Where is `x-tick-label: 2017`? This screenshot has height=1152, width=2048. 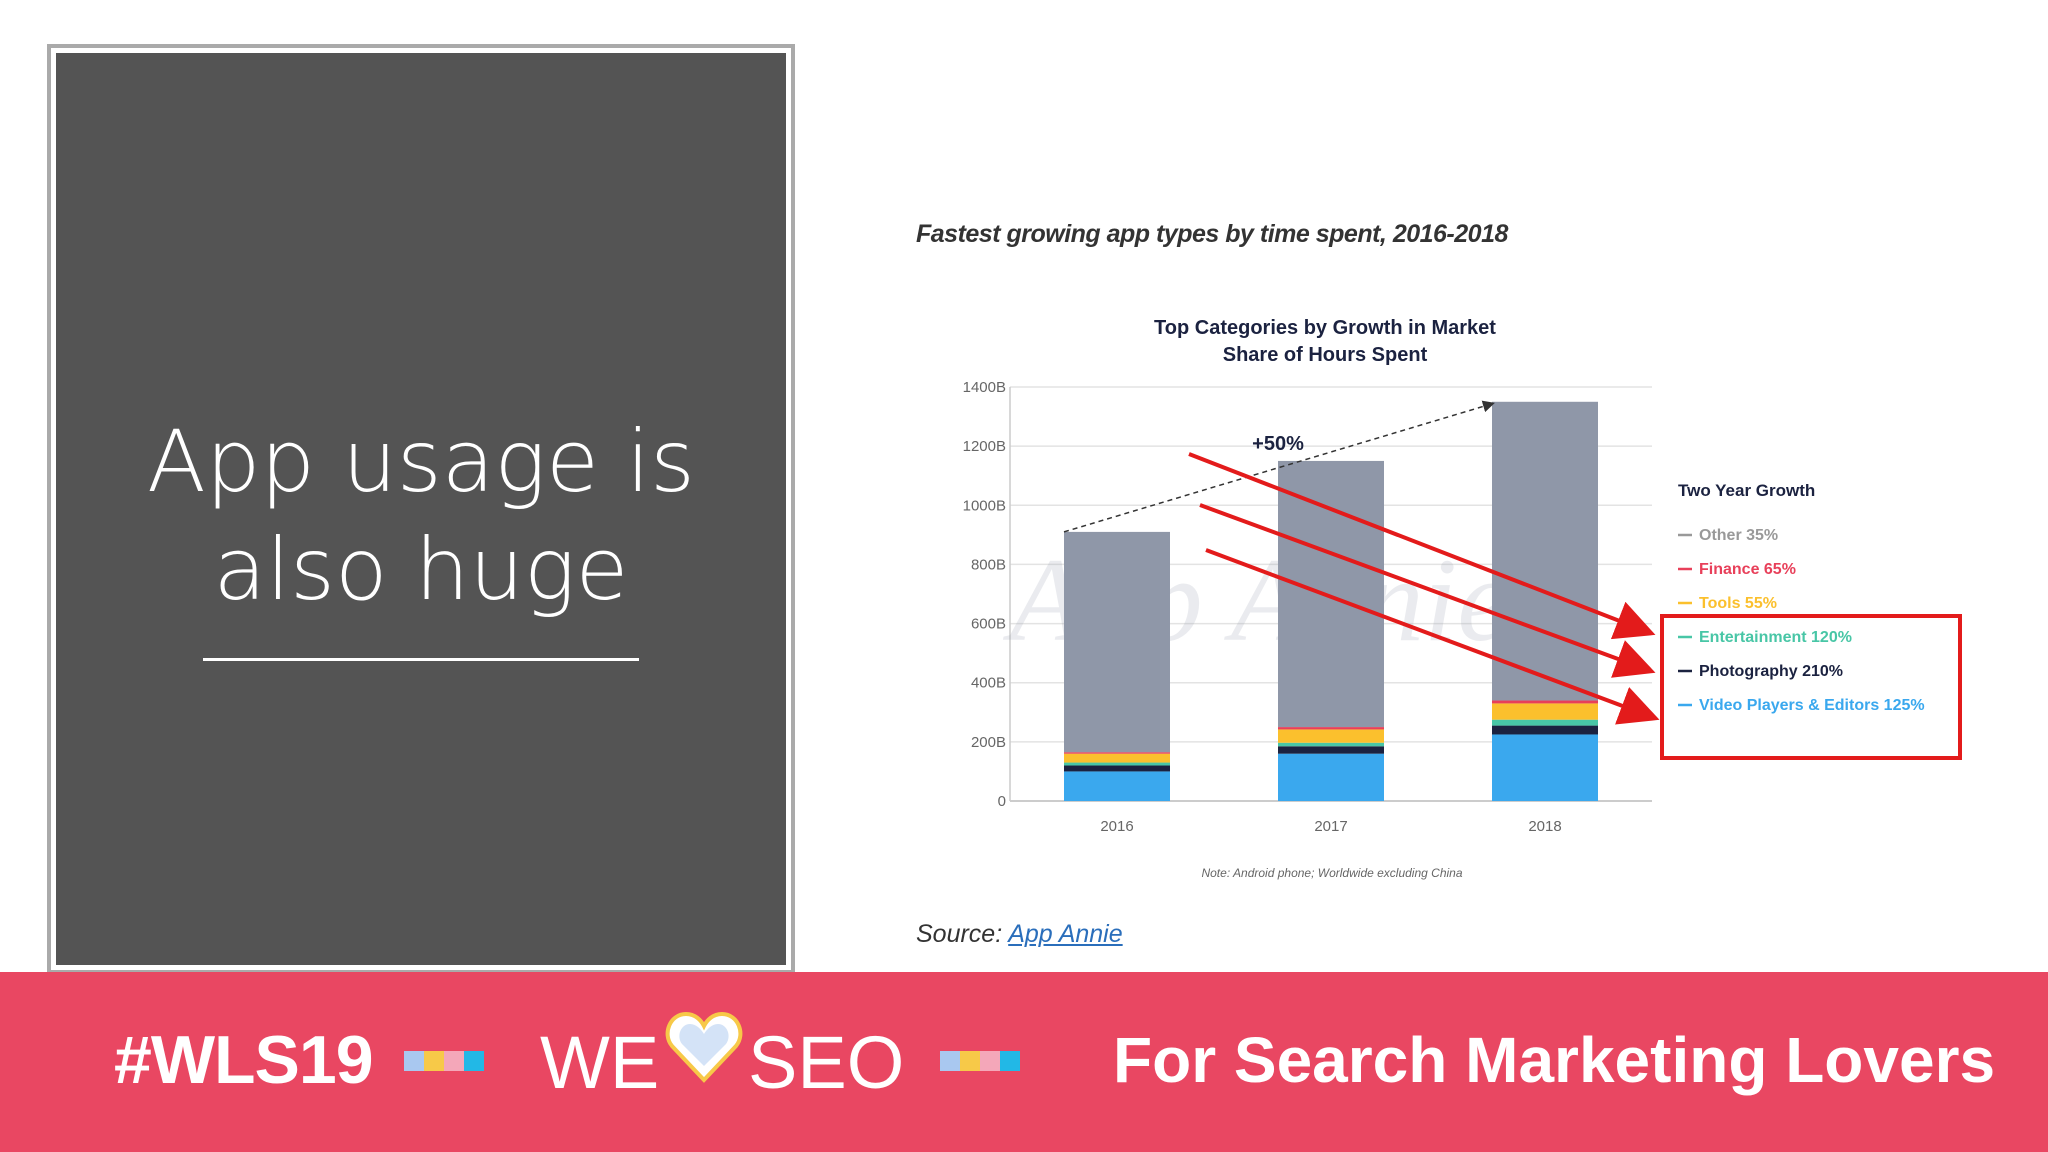 x-tick-label: 2017 is located at coordinates (1330, 826).